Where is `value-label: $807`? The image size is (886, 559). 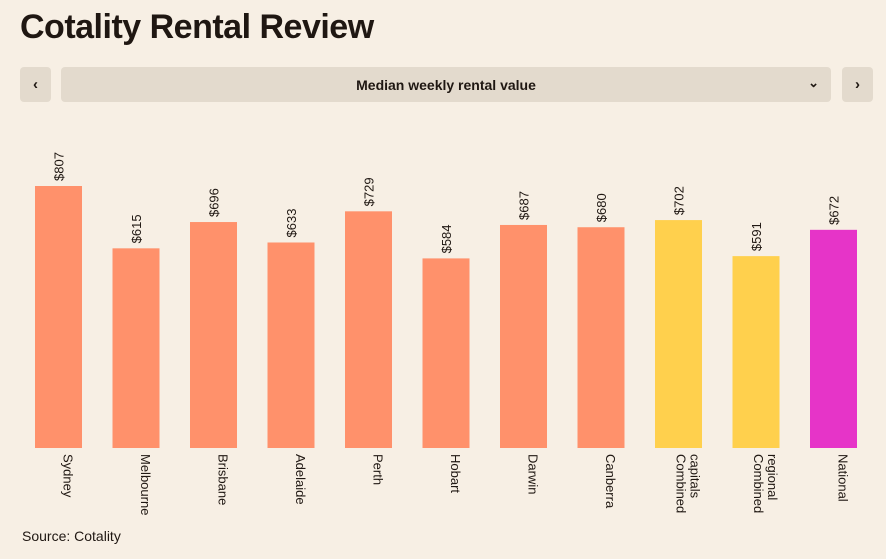
value-label: $807 is located at coordinates (59, 166).